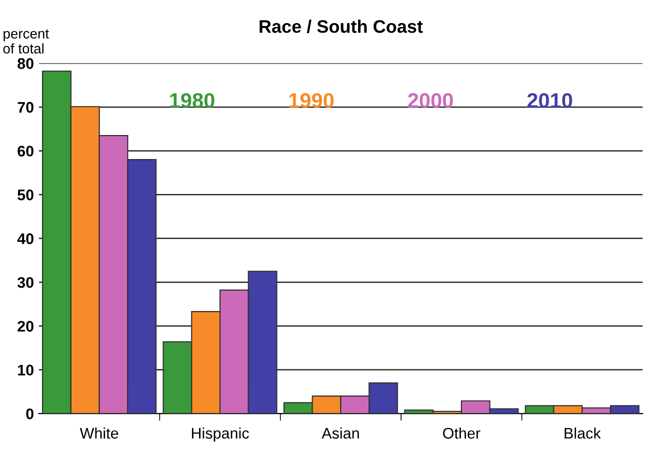  Describe the element at coordinates (99, 433) in the screenshot. I see `x-tick-label: White` at that location.